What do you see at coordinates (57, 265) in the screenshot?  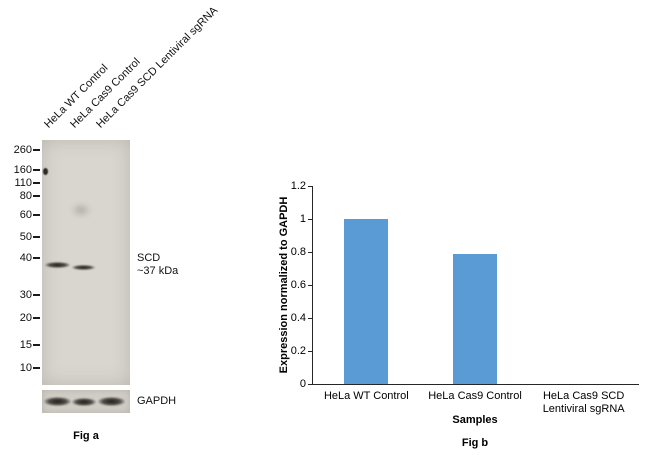 I see `scd-band-lane1` at bounding box center [57, 265].